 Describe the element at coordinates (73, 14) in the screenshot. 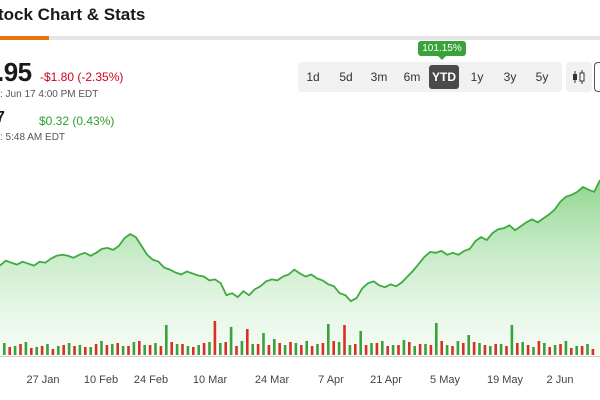

I see `page-title: tock Chart & Stats` at that location.